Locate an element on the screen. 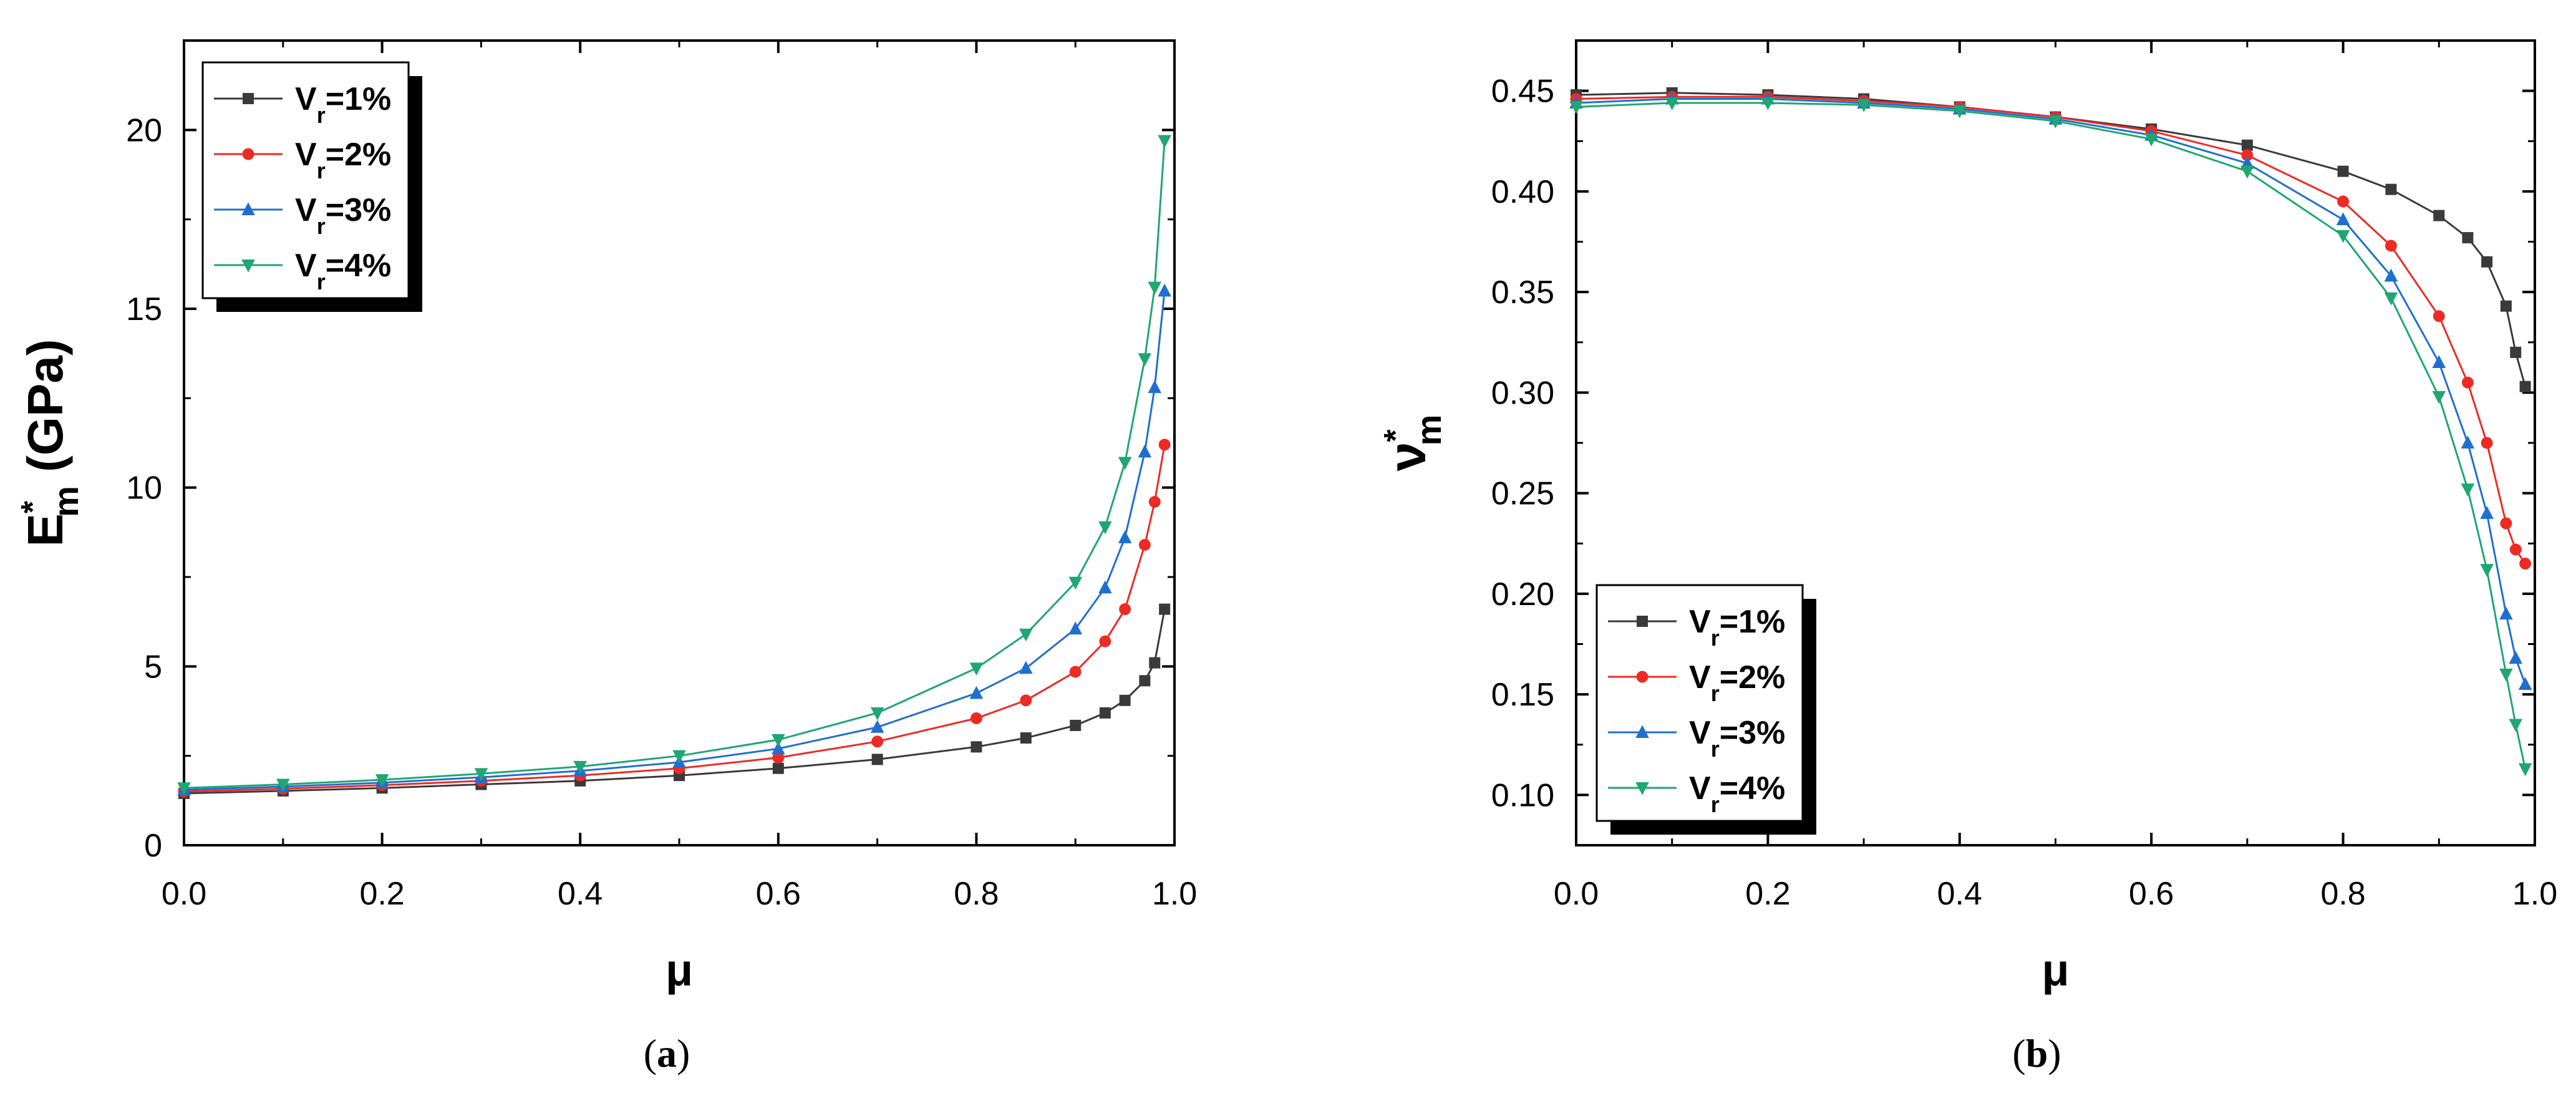  y-tick-label: 0.30 is located at coordinates (1523, 393).